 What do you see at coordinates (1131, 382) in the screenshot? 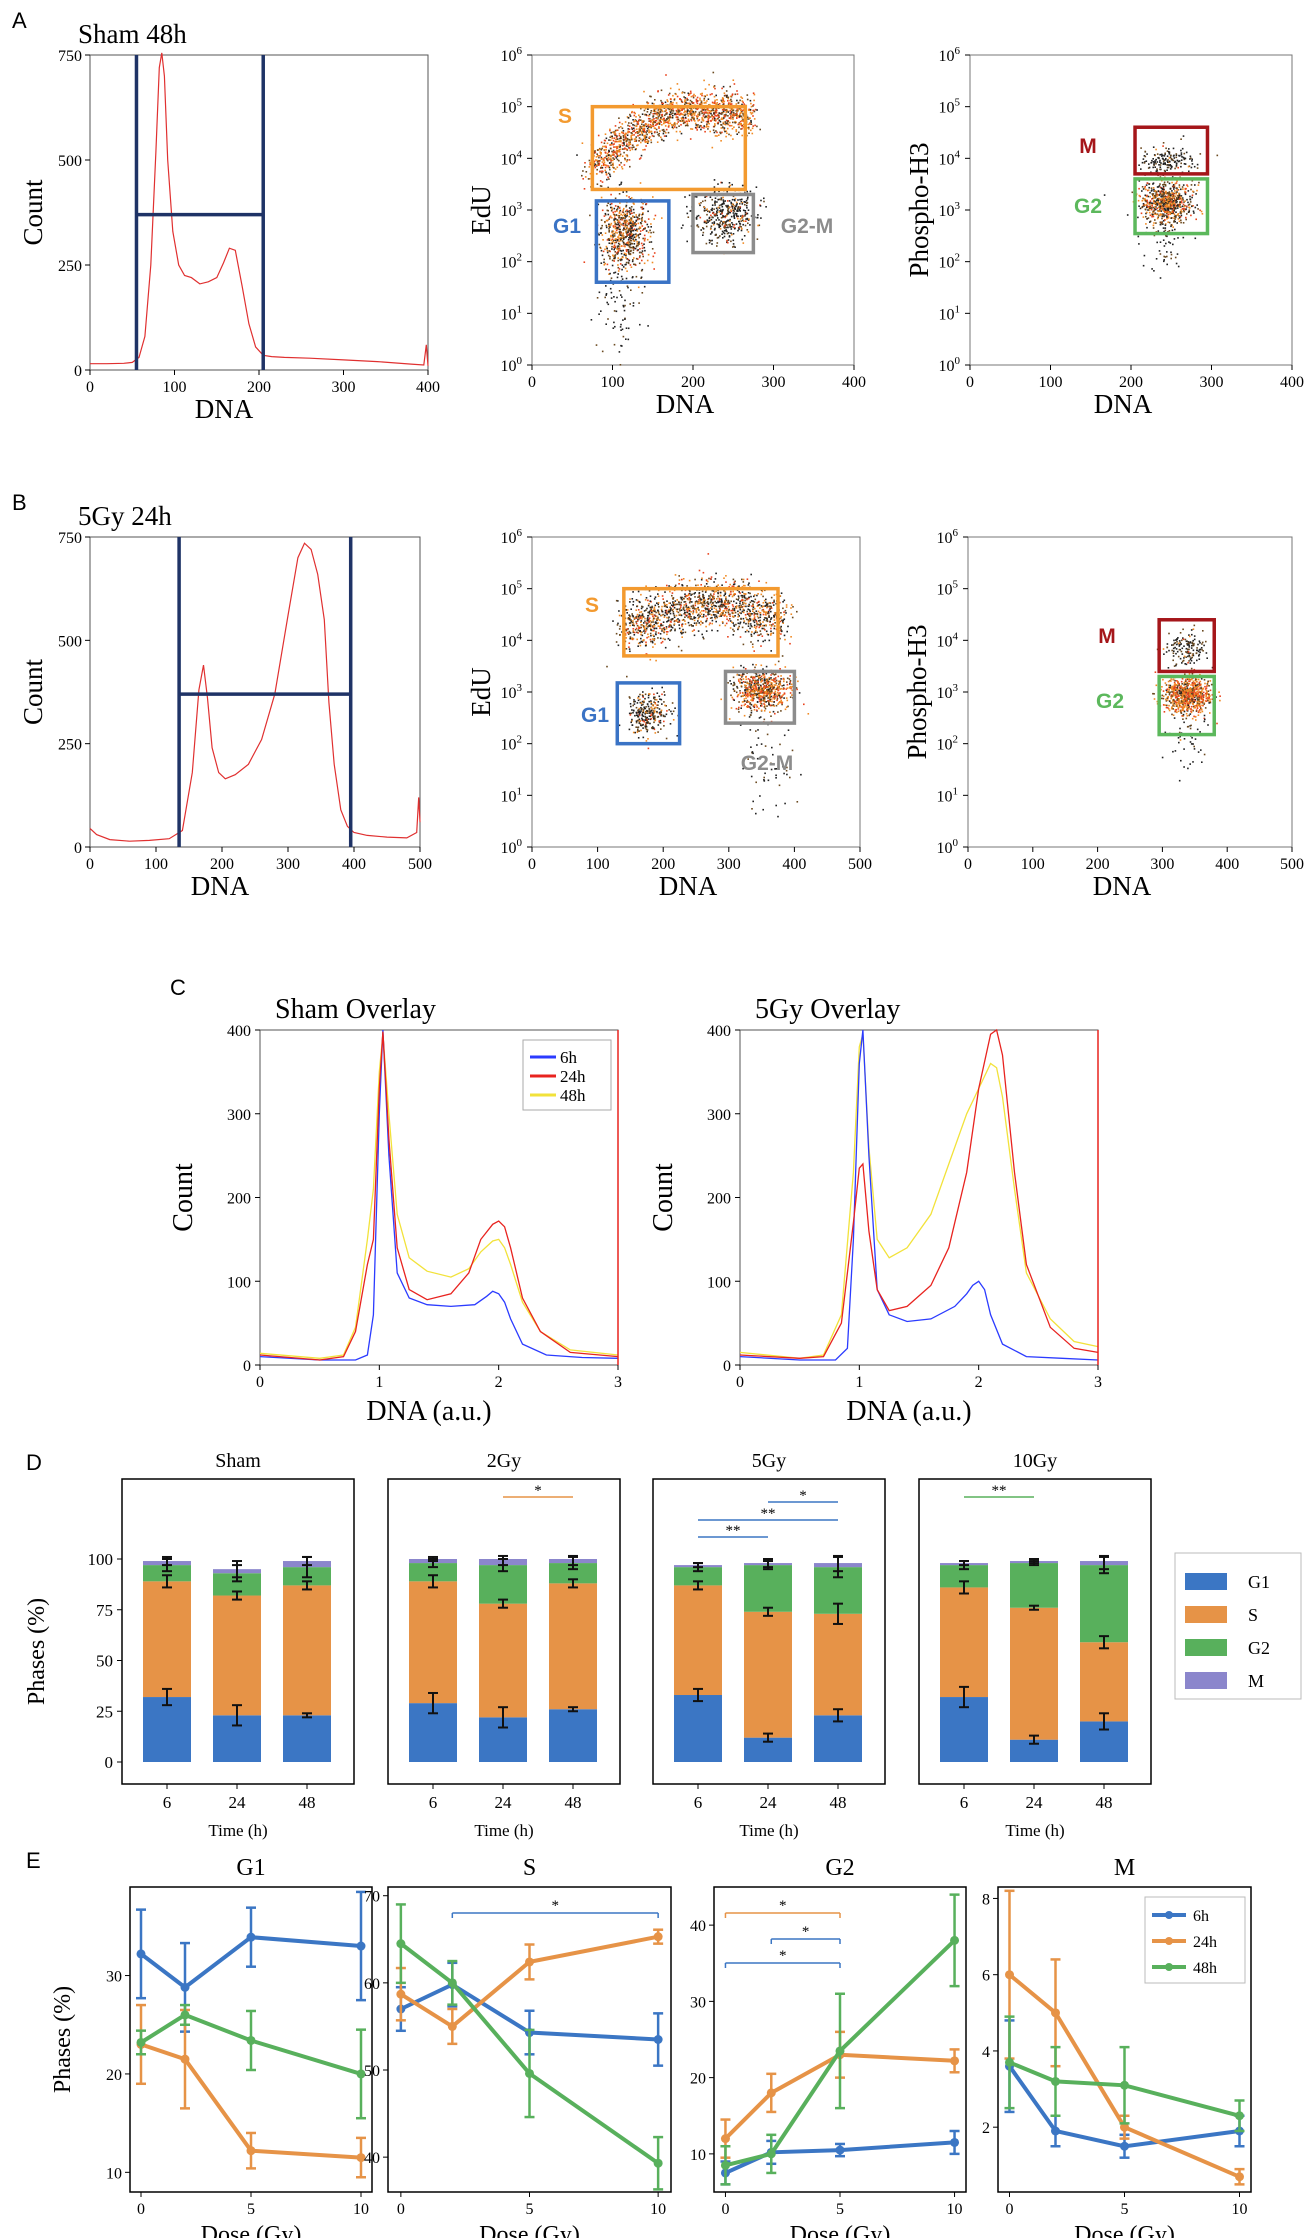
I see `x-tick-label: 200` at bounding box center [1131, 382].